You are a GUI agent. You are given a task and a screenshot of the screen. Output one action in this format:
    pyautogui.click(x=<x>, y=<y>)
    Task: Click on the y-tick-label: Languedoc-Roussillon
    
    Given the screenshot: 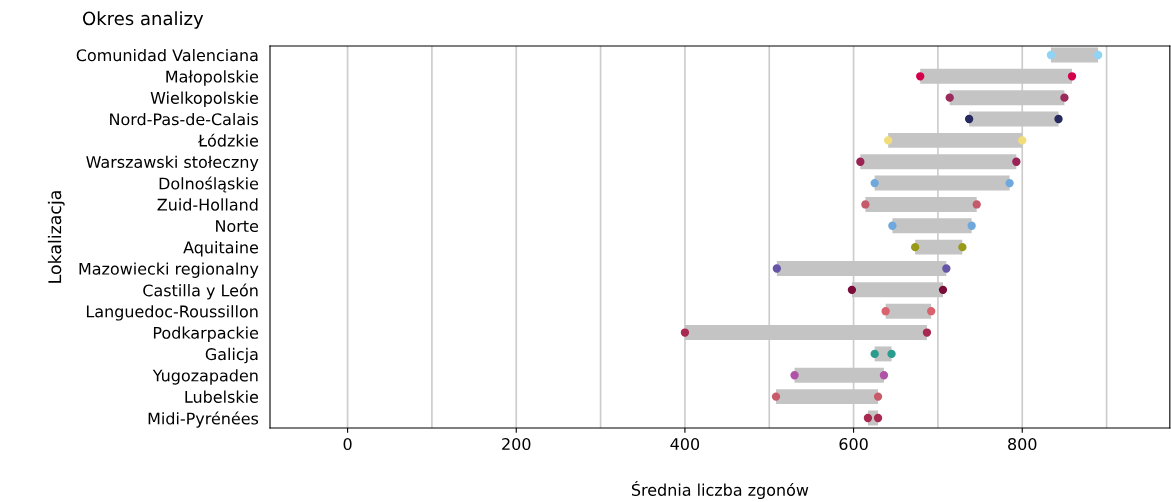 What is the action you would take?
    pyautogui.click(x=172, y=313)
    